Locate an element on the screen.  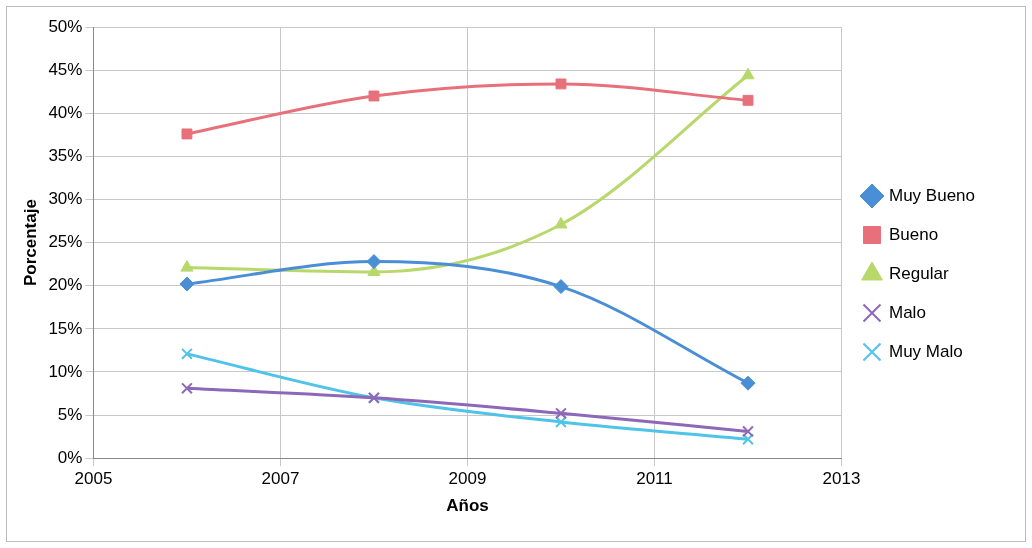
legend-label: Malo is located at coordinates (907, 312).